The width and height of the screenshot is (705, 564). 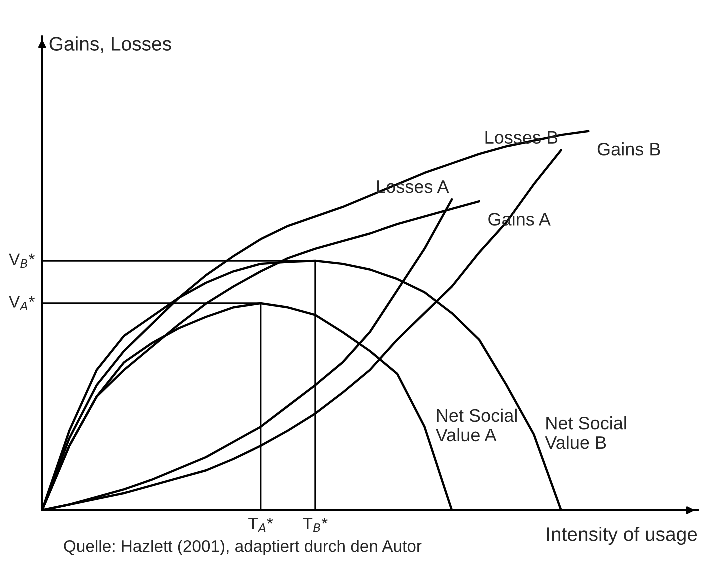 What do you see at coordinates (622, 536) in the screenshot?
I see `x-axis-title: Intensity of usage` at bounding box center [622, 536].